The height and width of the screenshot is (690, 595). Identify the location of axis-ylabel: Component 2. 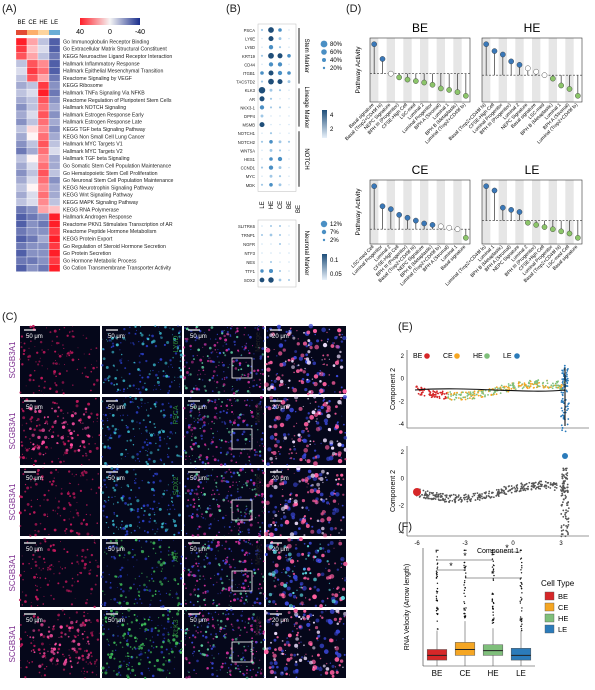
(393, 389).